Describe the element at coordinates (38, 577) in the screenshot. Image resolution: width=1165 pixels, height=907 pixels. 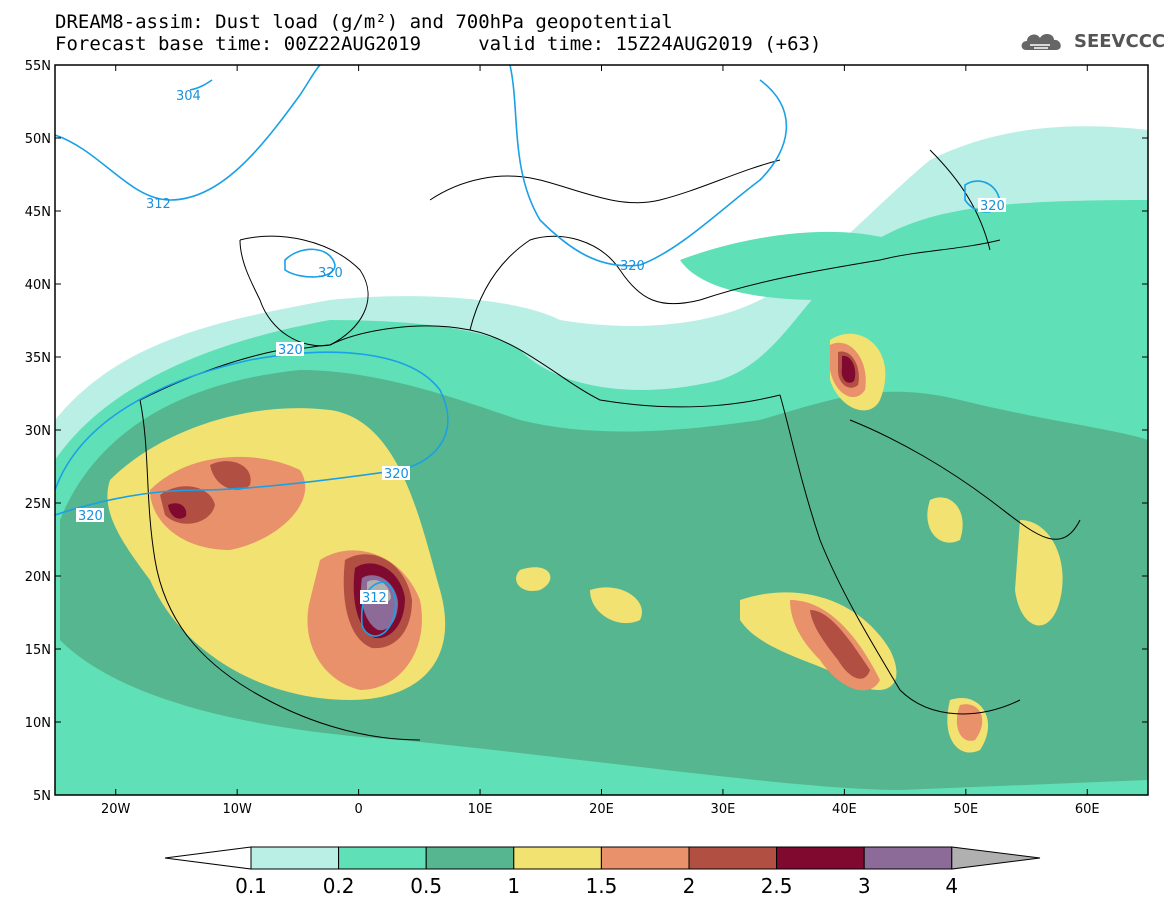
I see `lat-tick-label: 20N` at that location.